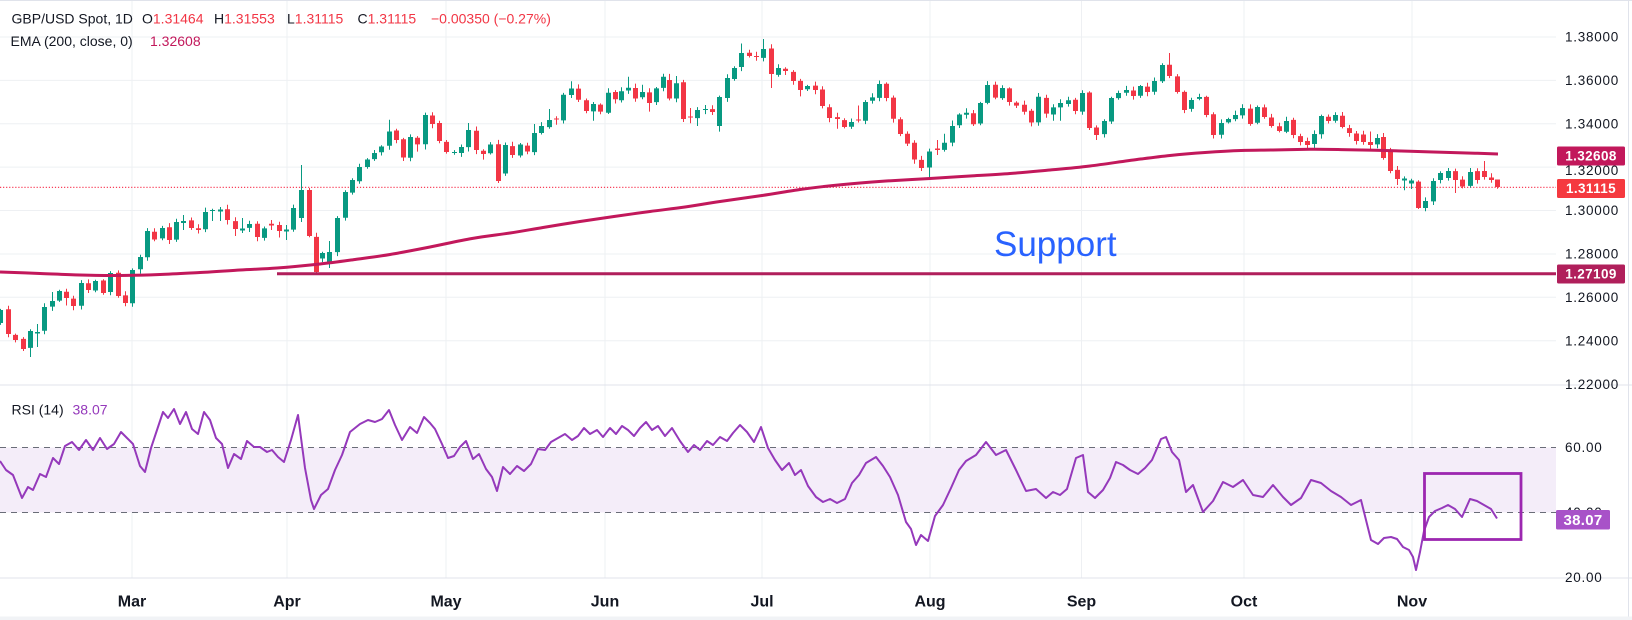 The image size is (1632, 620). I want to click on svg-text: 1.22000, so click(1592, 384).